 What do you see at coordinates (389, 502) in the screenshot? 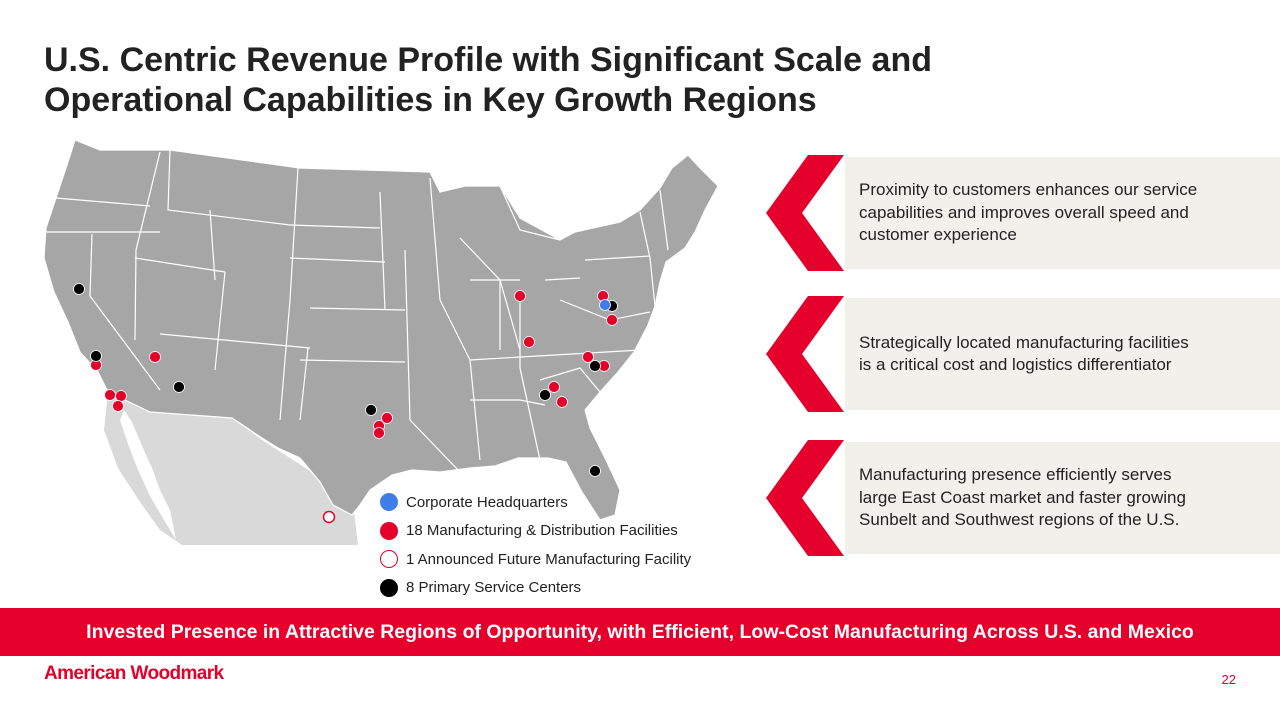
I see `headquarters-legend-icon` at bounding box center [389, 502].